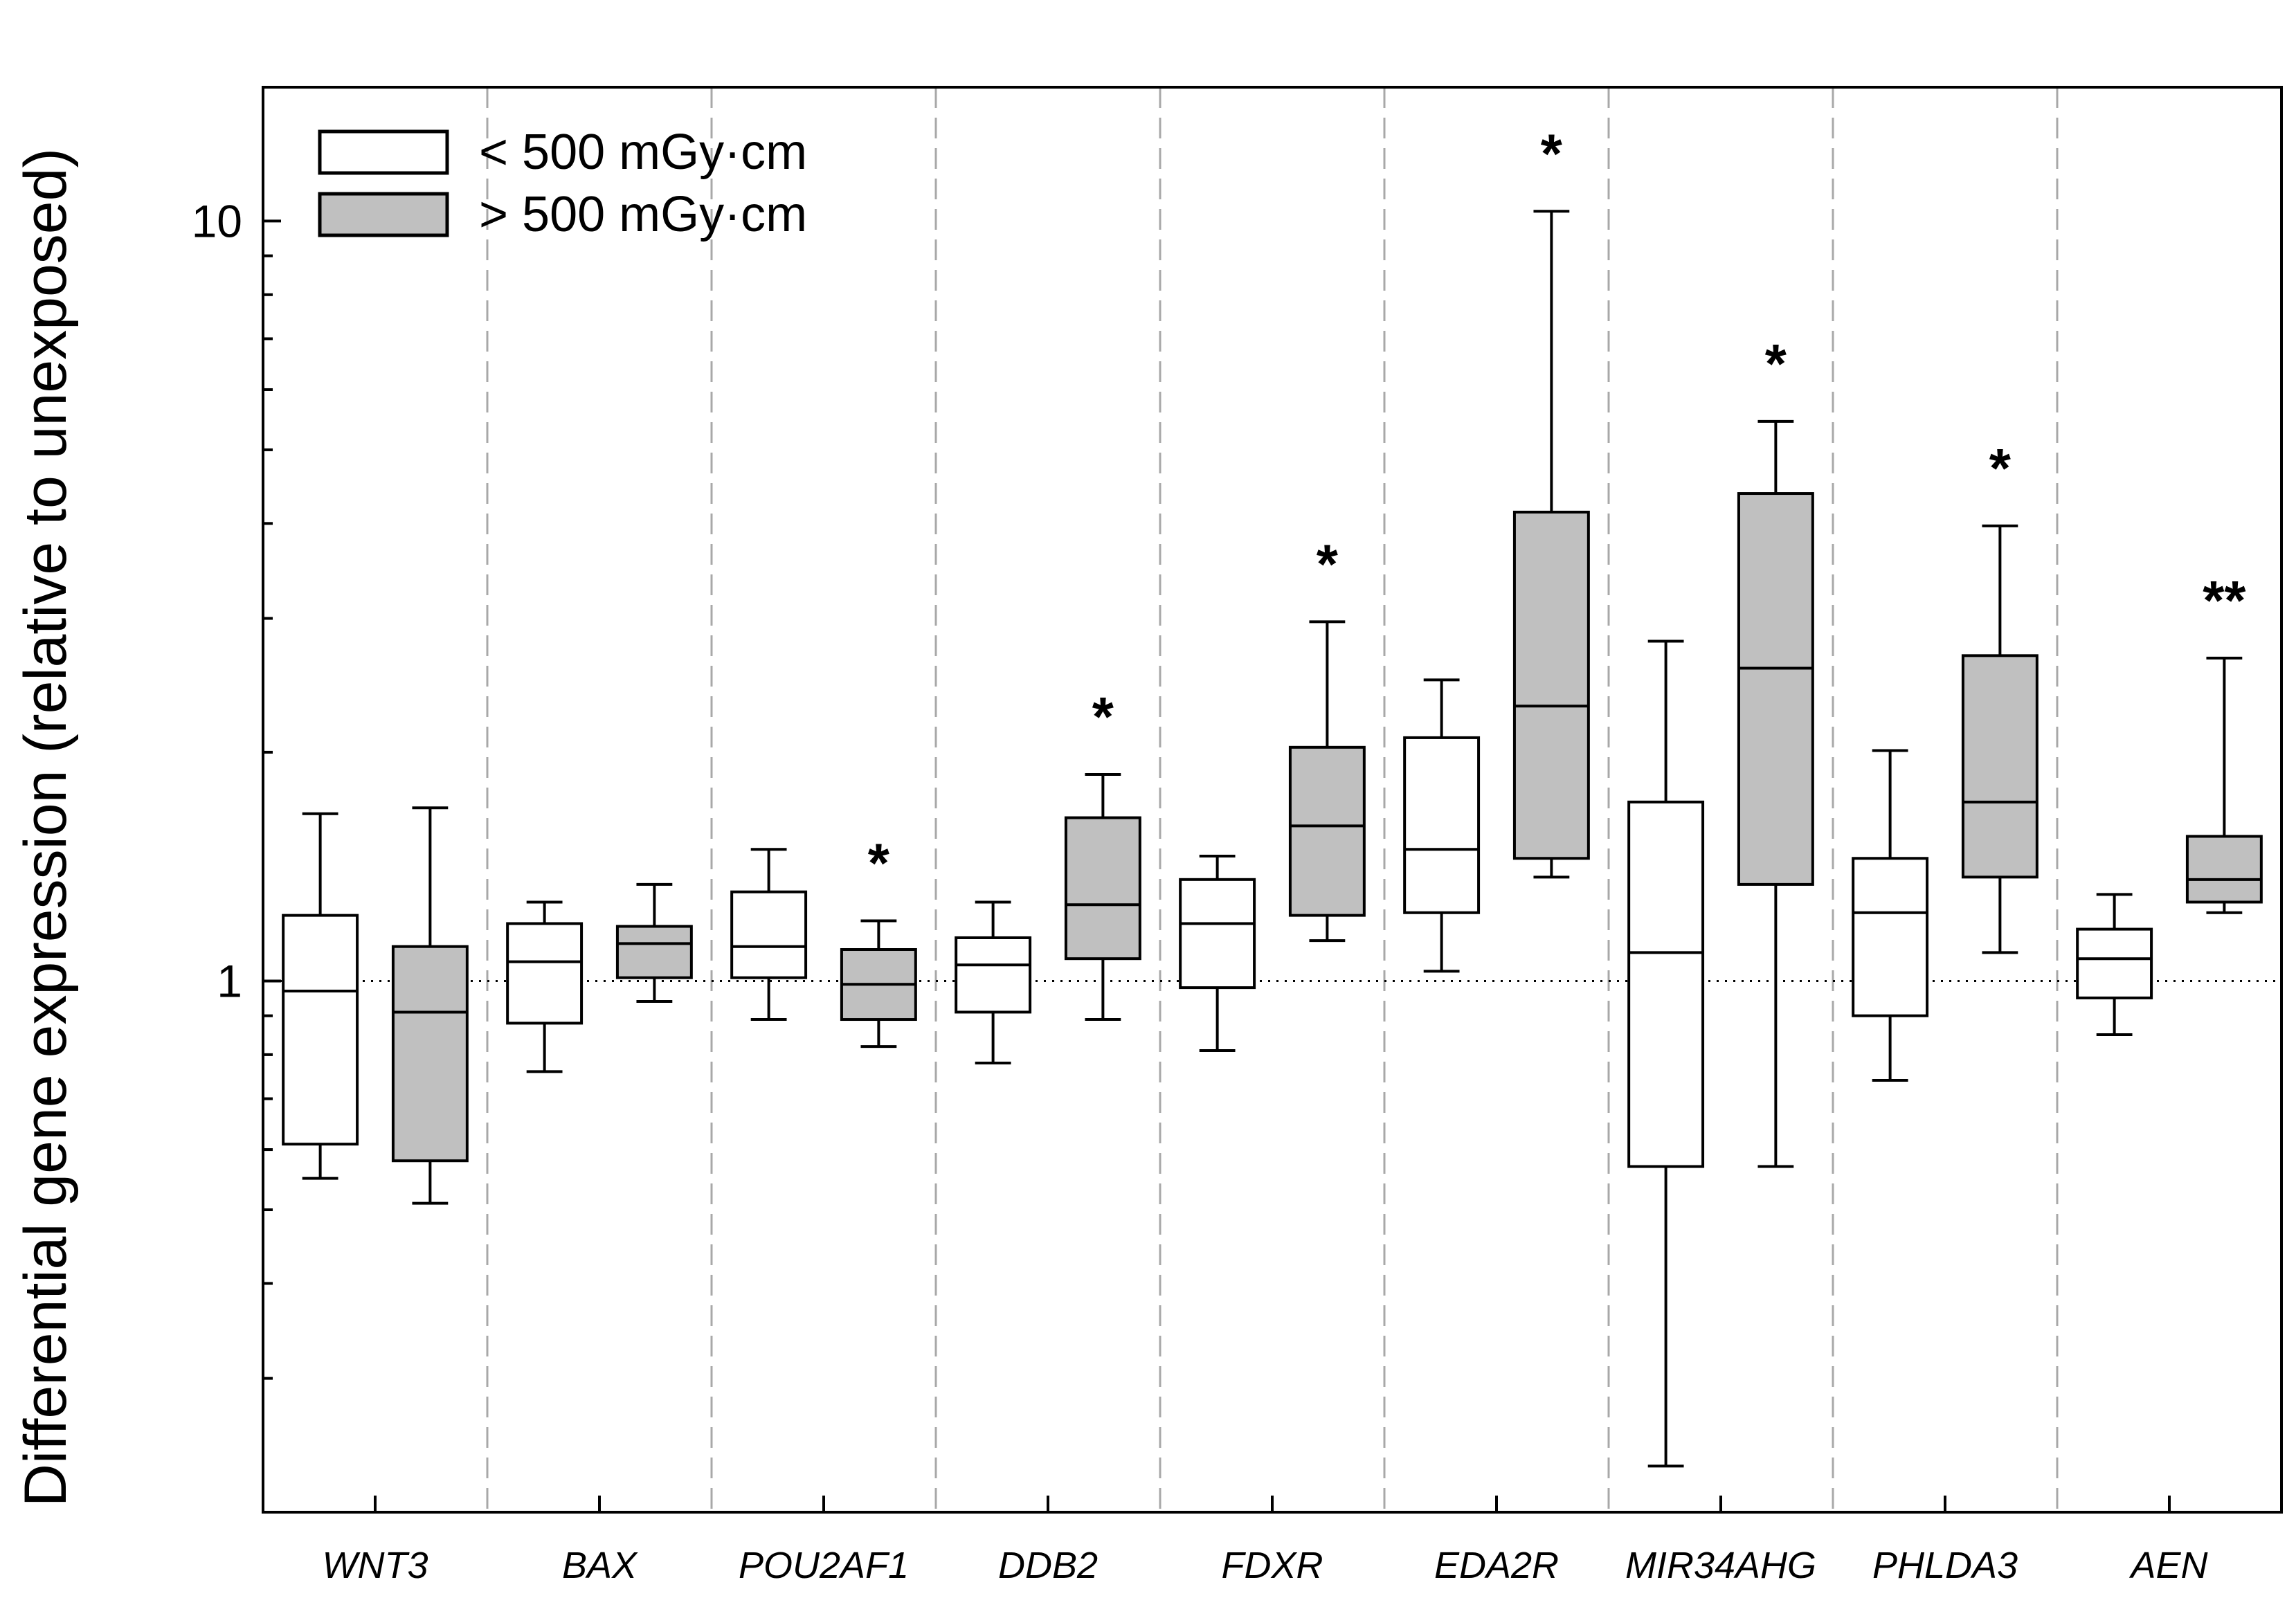 The width and height of the screenshot is (2296, 1616). Describe the element at coordinates (237, 787) in the screenshot. I see `y-axis-ticks: 1 10` at that location.